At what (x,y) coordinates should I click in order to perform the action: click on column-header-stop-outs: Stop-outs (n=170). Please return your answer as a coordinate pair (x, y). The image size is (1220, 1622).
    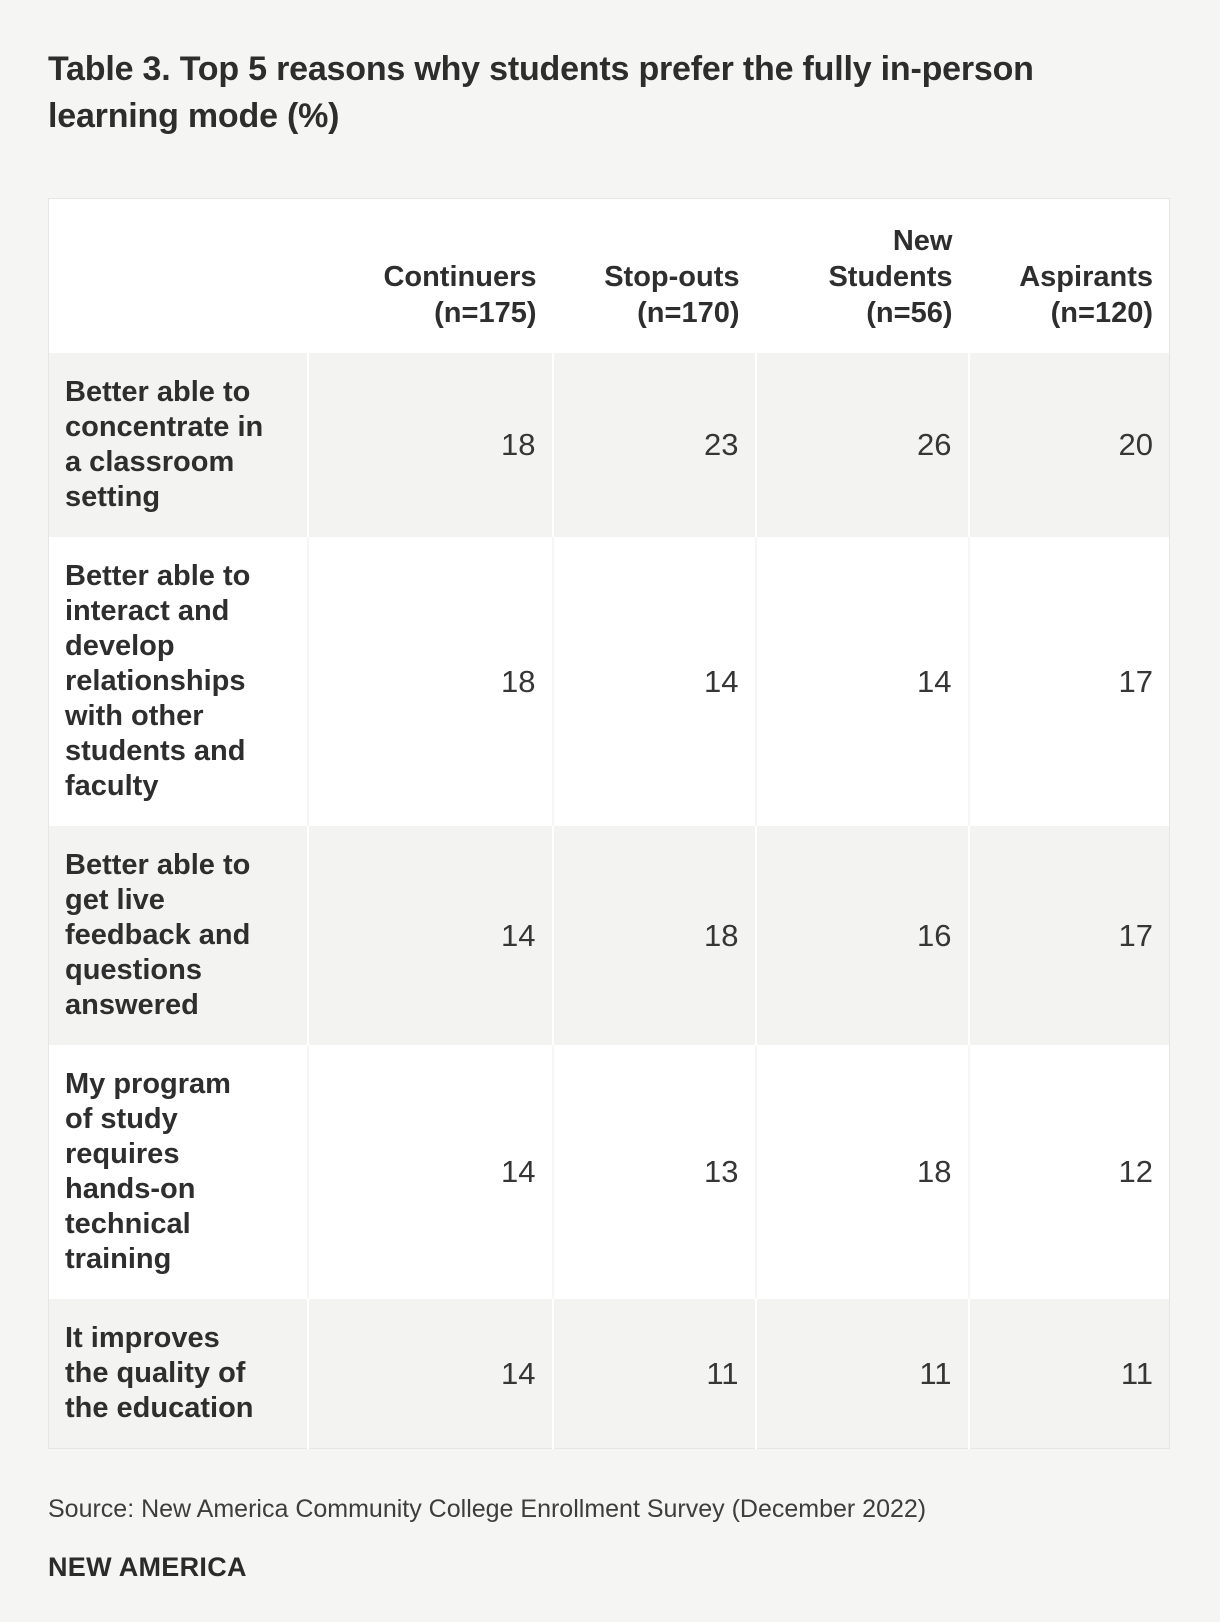
    Looking at the image, I should click on (654, 275).